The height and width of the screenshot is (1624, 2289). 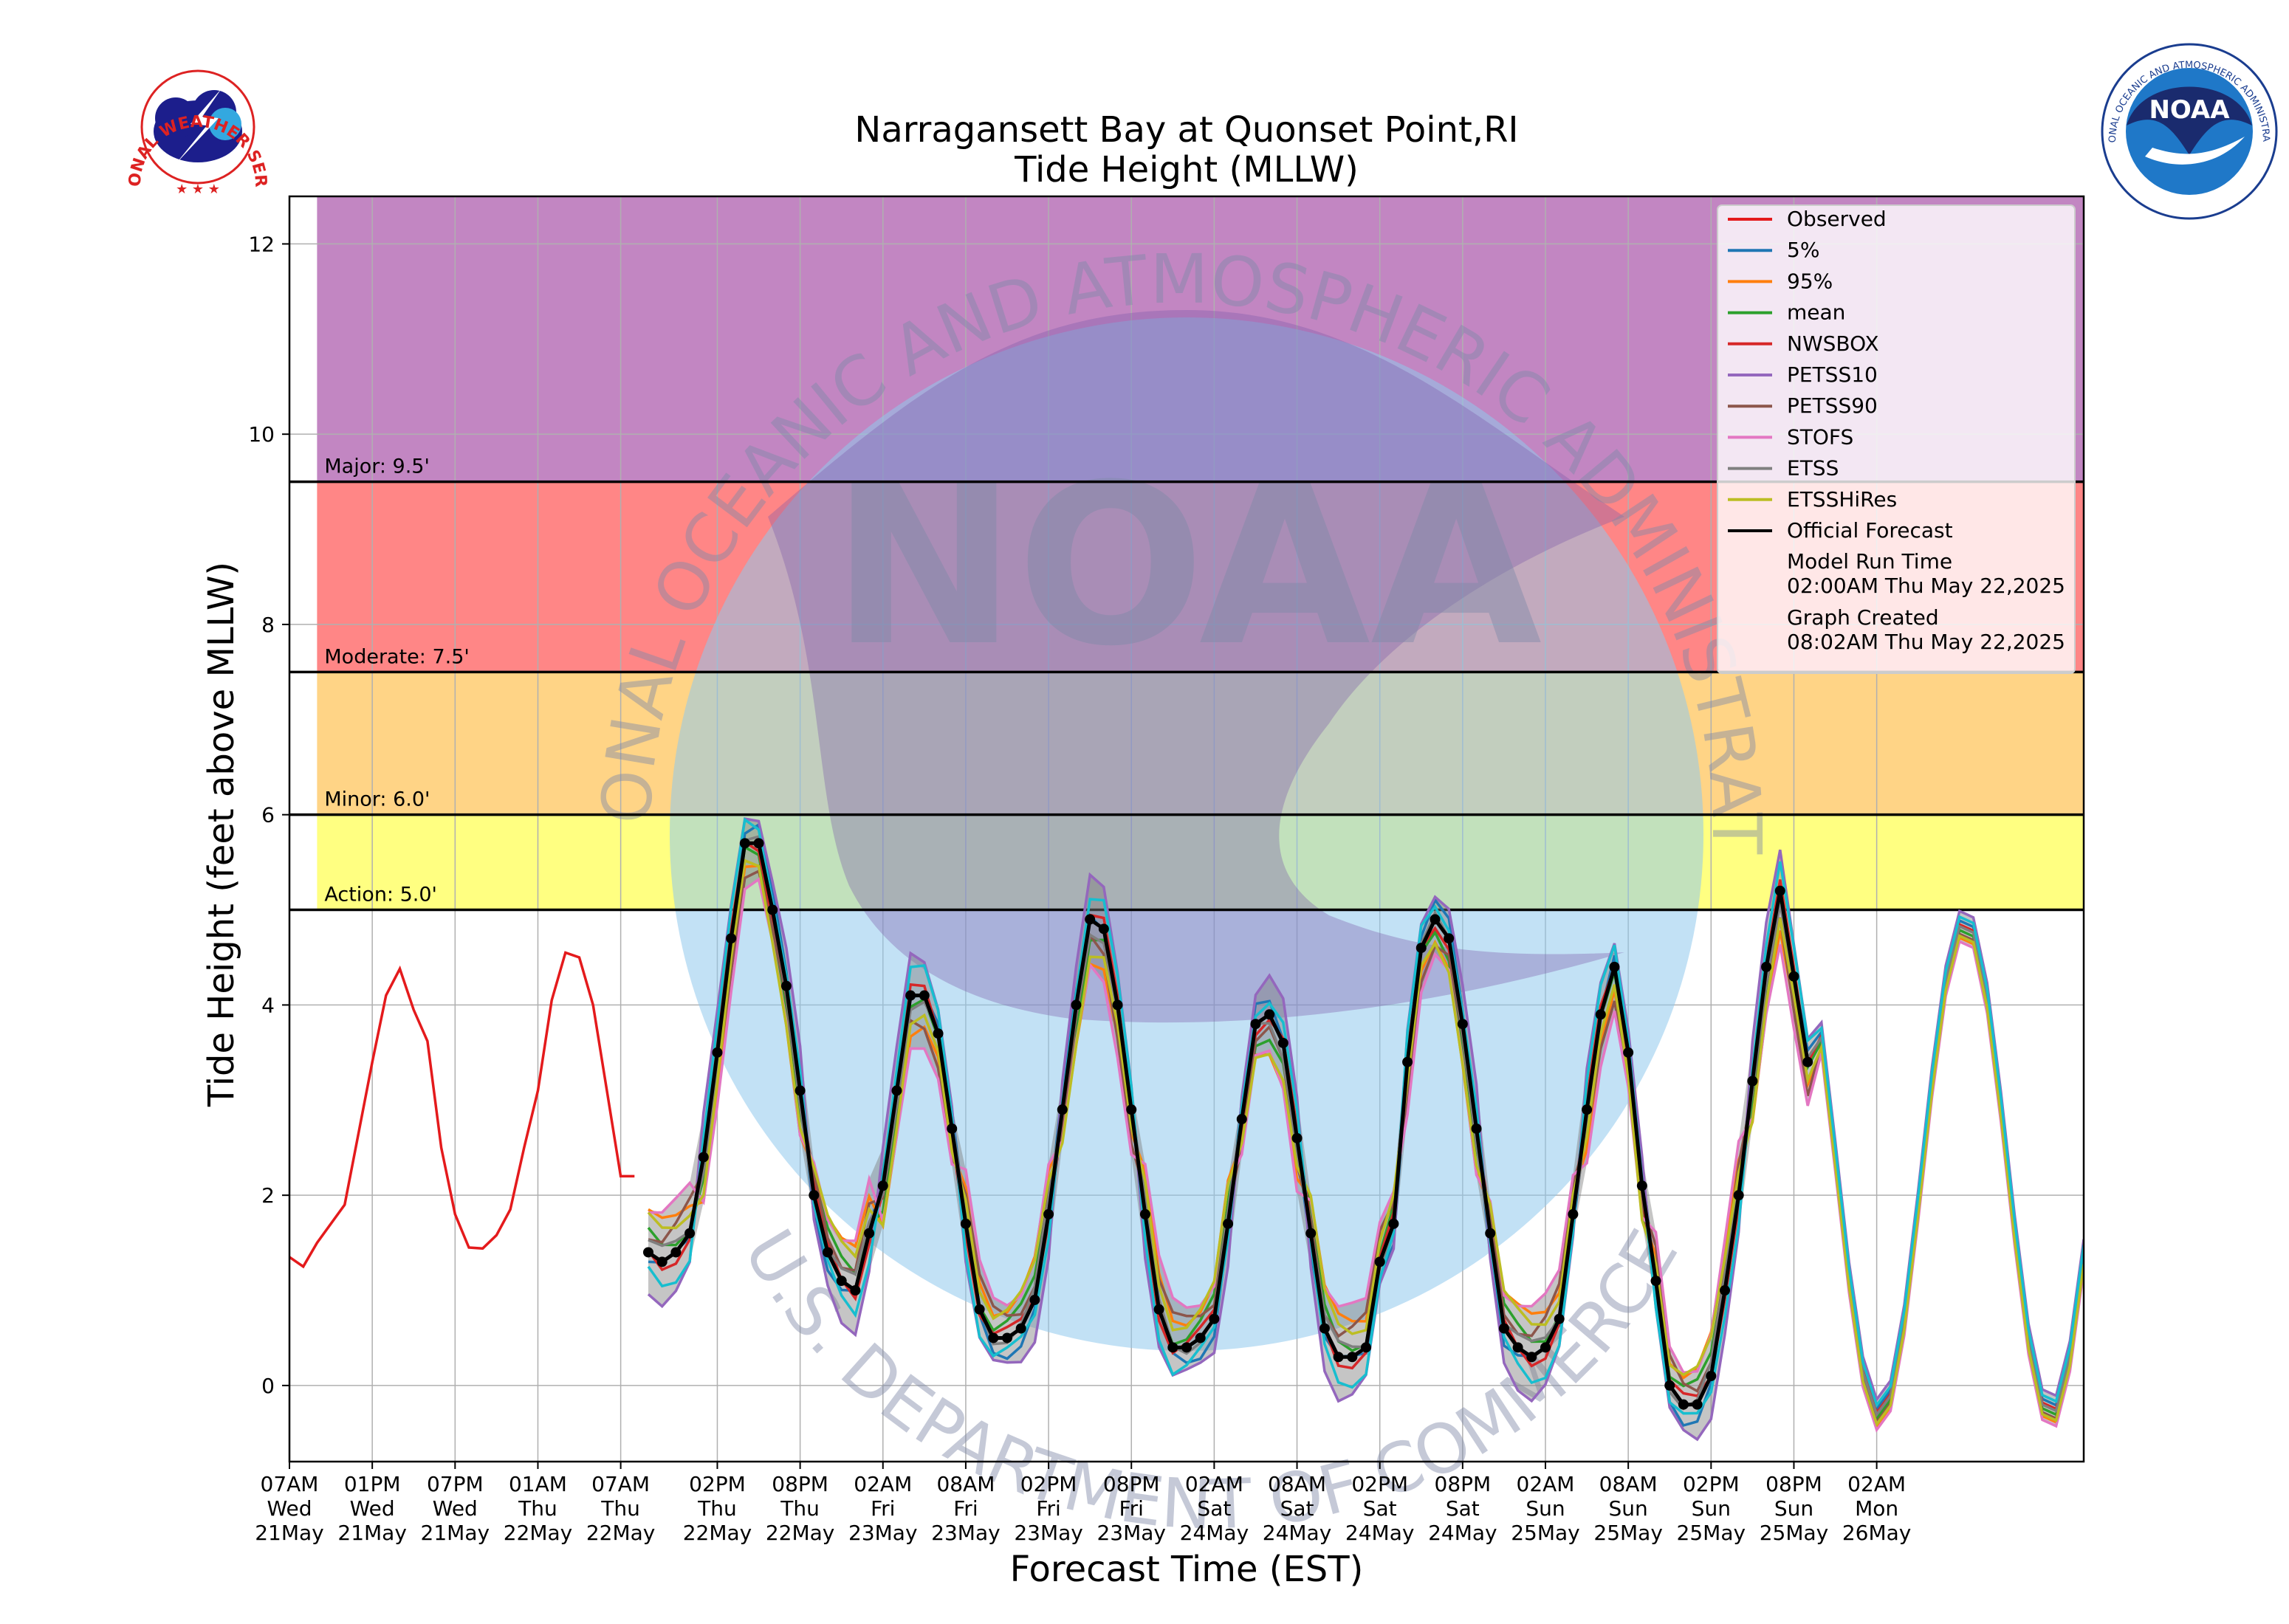 What do you see at coordinates (1297, 1484) in the screenshot?
I see `x-tick-label-12-0: 08AM` at bounding box center [1297, 1484].